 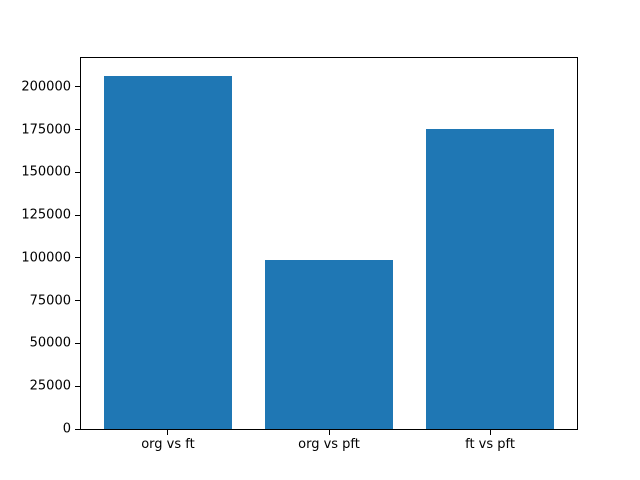 What do you see at coordinates (329, 444) in the screenshot?
I see `x-axis-tick-label: org vs pft` at bounding box center [329, 444].